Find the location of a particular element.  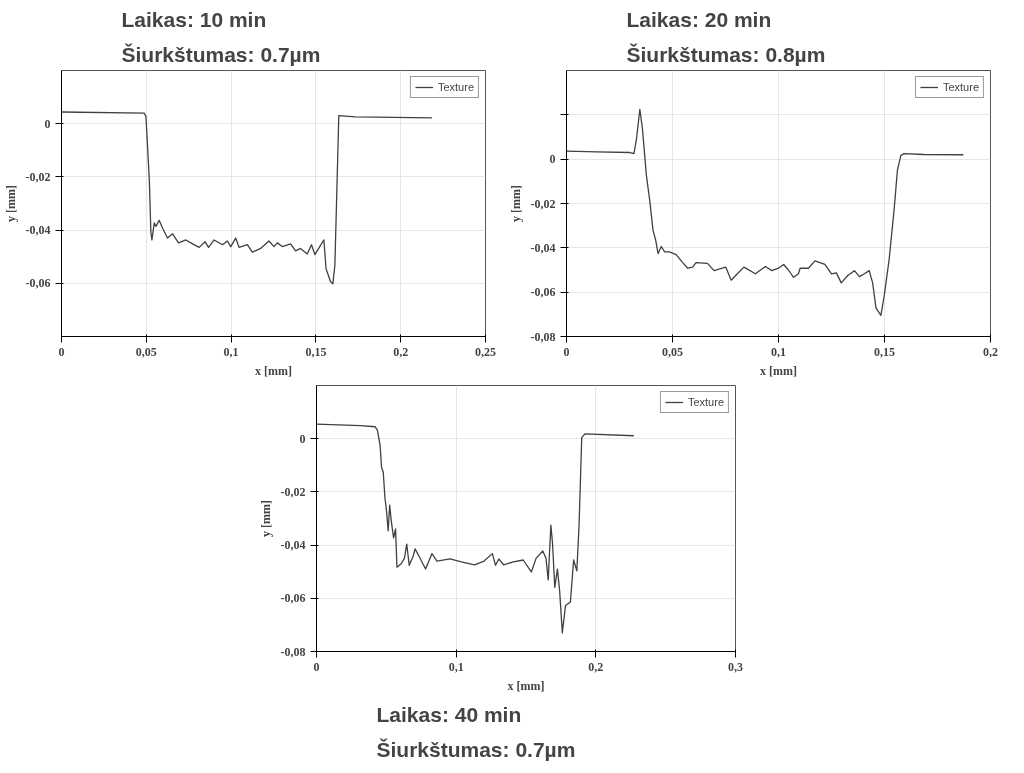

text: Laikas: 40 min is located at coordinates (449, 714).